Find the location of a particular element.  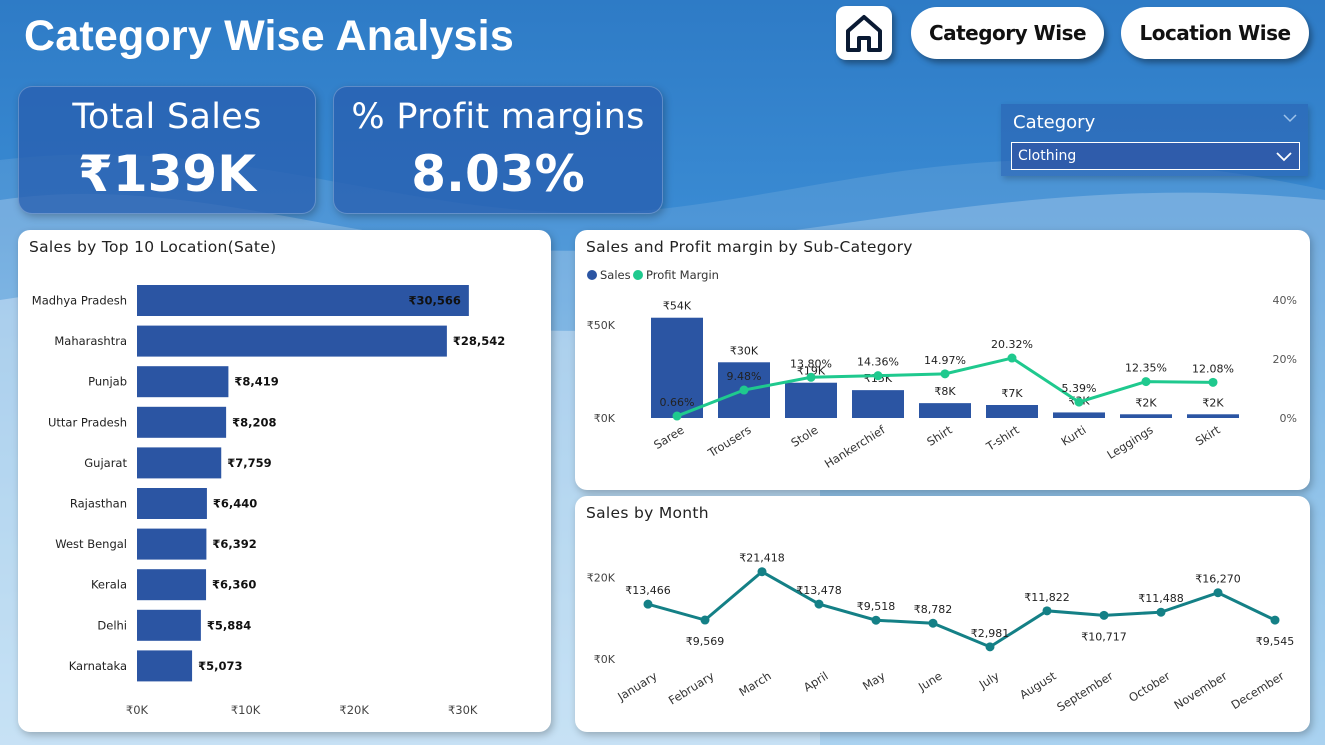

location-label: Kerala is located at coordinates (109, 585).